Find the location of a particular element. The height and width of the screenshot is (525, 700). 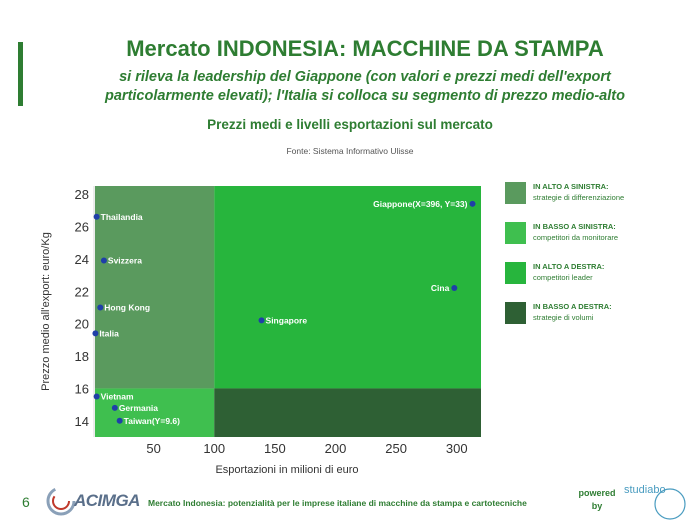

quadrant-bottom-left is located at coordinates (155, 412).